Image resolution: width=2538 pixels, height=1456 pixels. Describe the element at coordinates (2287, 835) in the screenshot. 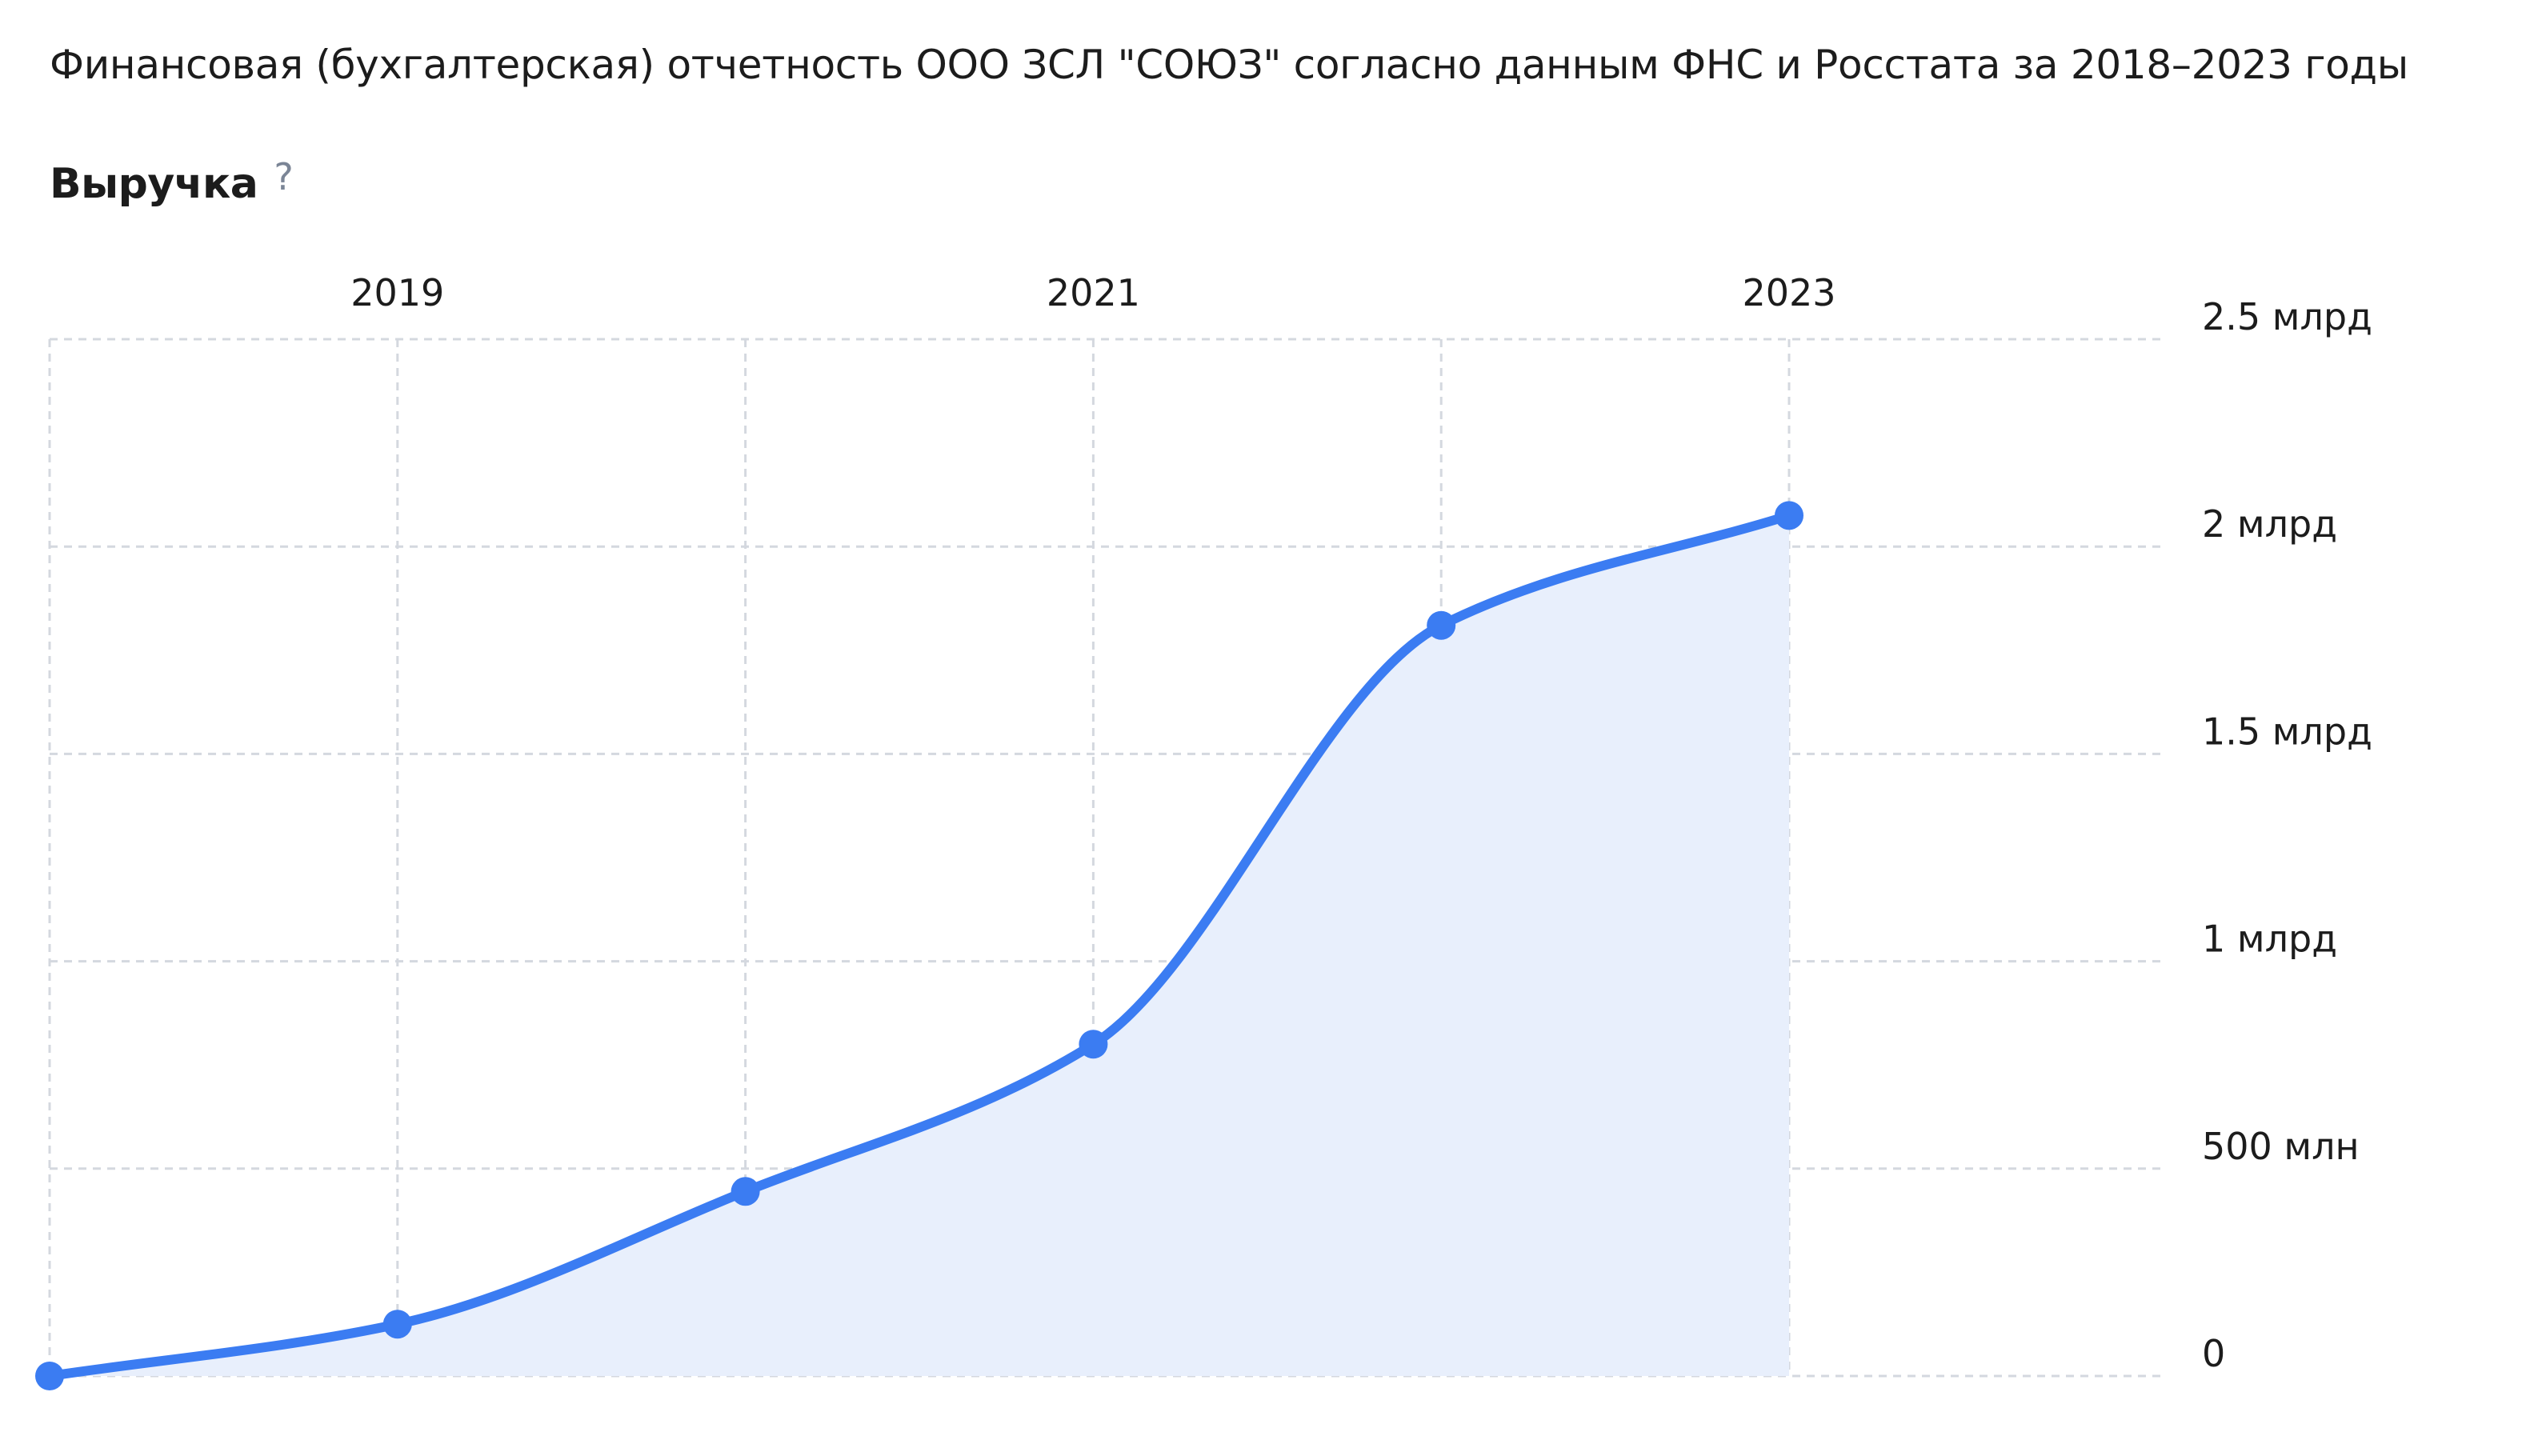

I see `y-axis-ticks: 0 500 млн 1 млрд 1.5 млрд 2 млрд 2.5 млрд` at that location.